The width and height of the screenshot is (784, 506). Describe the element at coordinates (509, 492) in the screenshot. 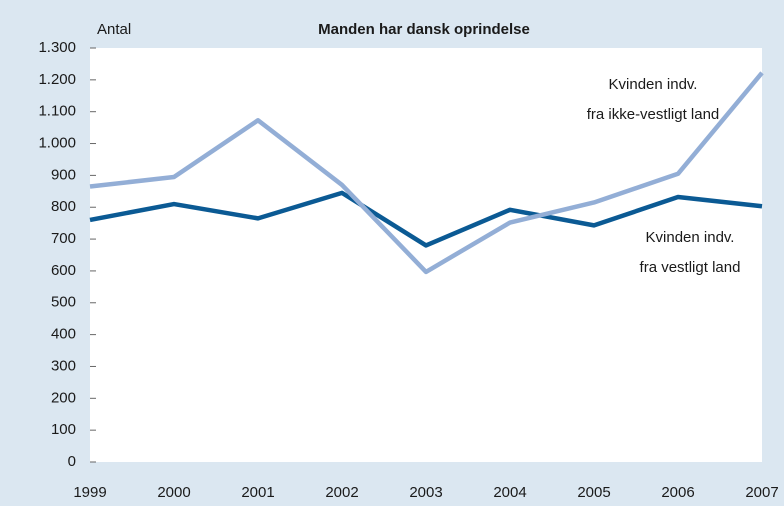

I see `x-tick-label: 2004` at that location.